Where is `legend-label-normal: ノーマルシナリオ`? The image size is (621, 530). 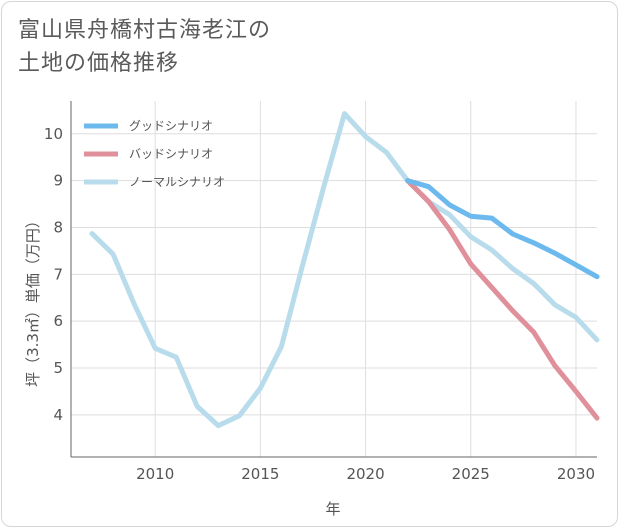 legend-label-normal: ノーマルシナリオ is located at coordinates (177, 182).